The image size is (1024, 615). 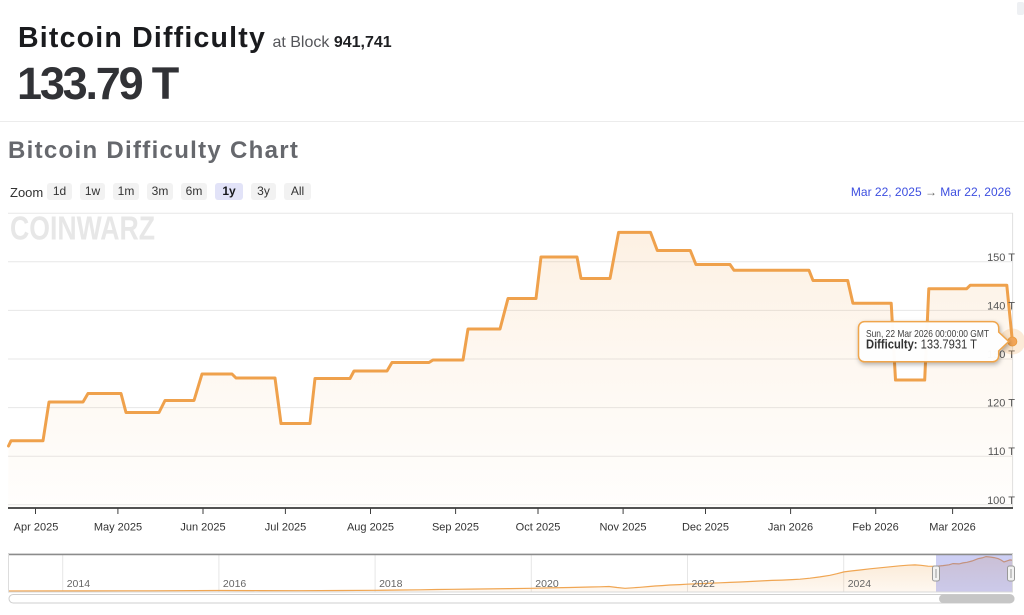 I want to click on svg-text: 110 T, so click(x=1001, y=452).